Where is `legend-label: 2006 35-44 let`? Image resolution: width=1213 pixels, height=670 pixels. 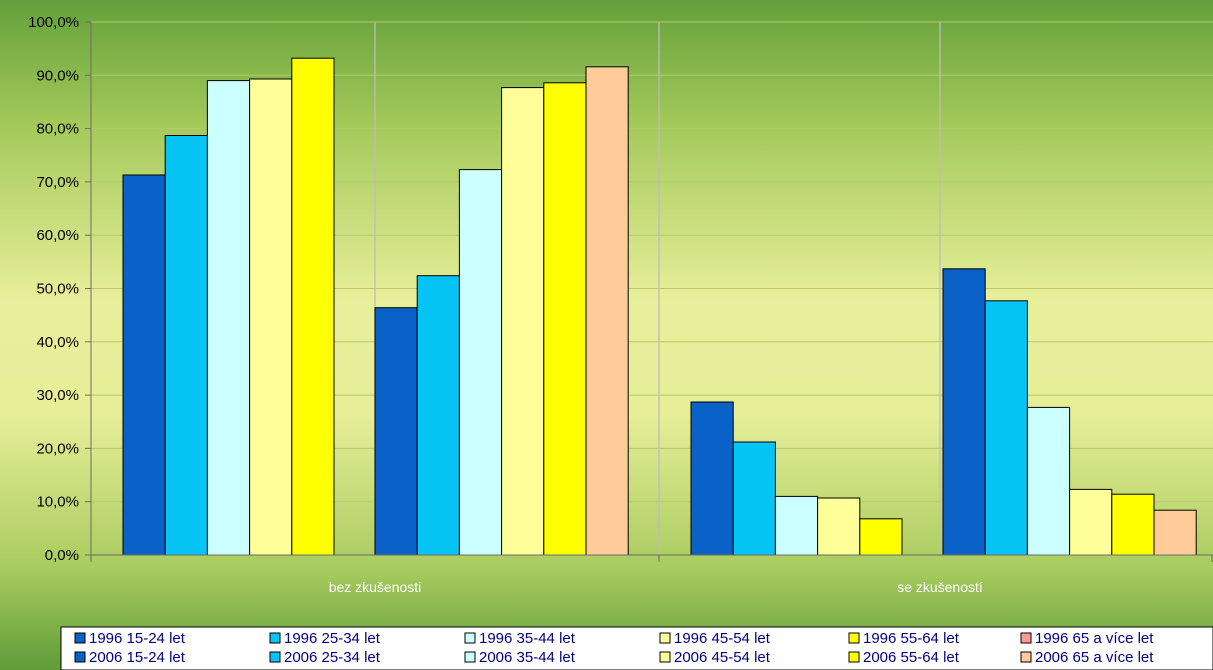 legend-label: 2006 35-44 let is located at coordinates (527, 657).